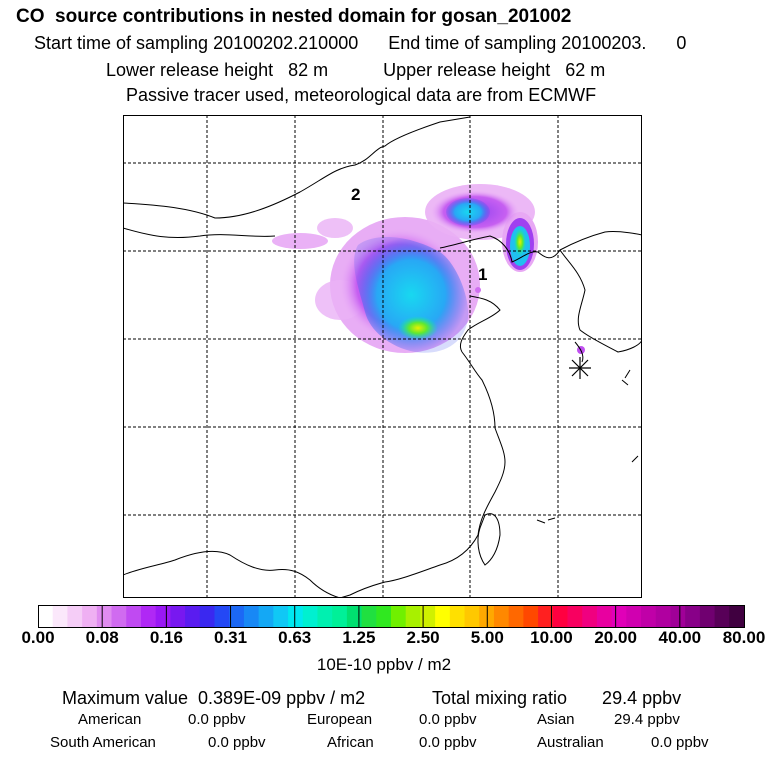 The image size is (768, 768). I want to click on maximum-value: Maximum value 0.389E-09 ppbv / m2, so click(214, 698).